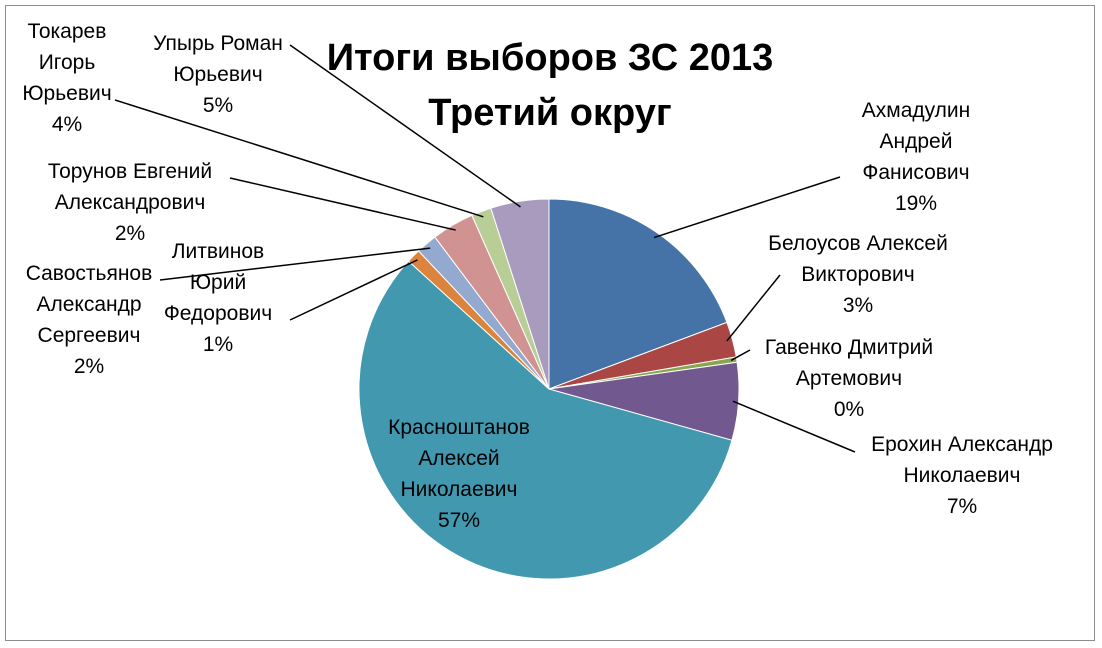 This screenshot has width=1102, height=648. What do you see at coordinates (915, 172) in the screenshot?
I see `slice-name-line: Фанисович` at bounding box center [915, 172].